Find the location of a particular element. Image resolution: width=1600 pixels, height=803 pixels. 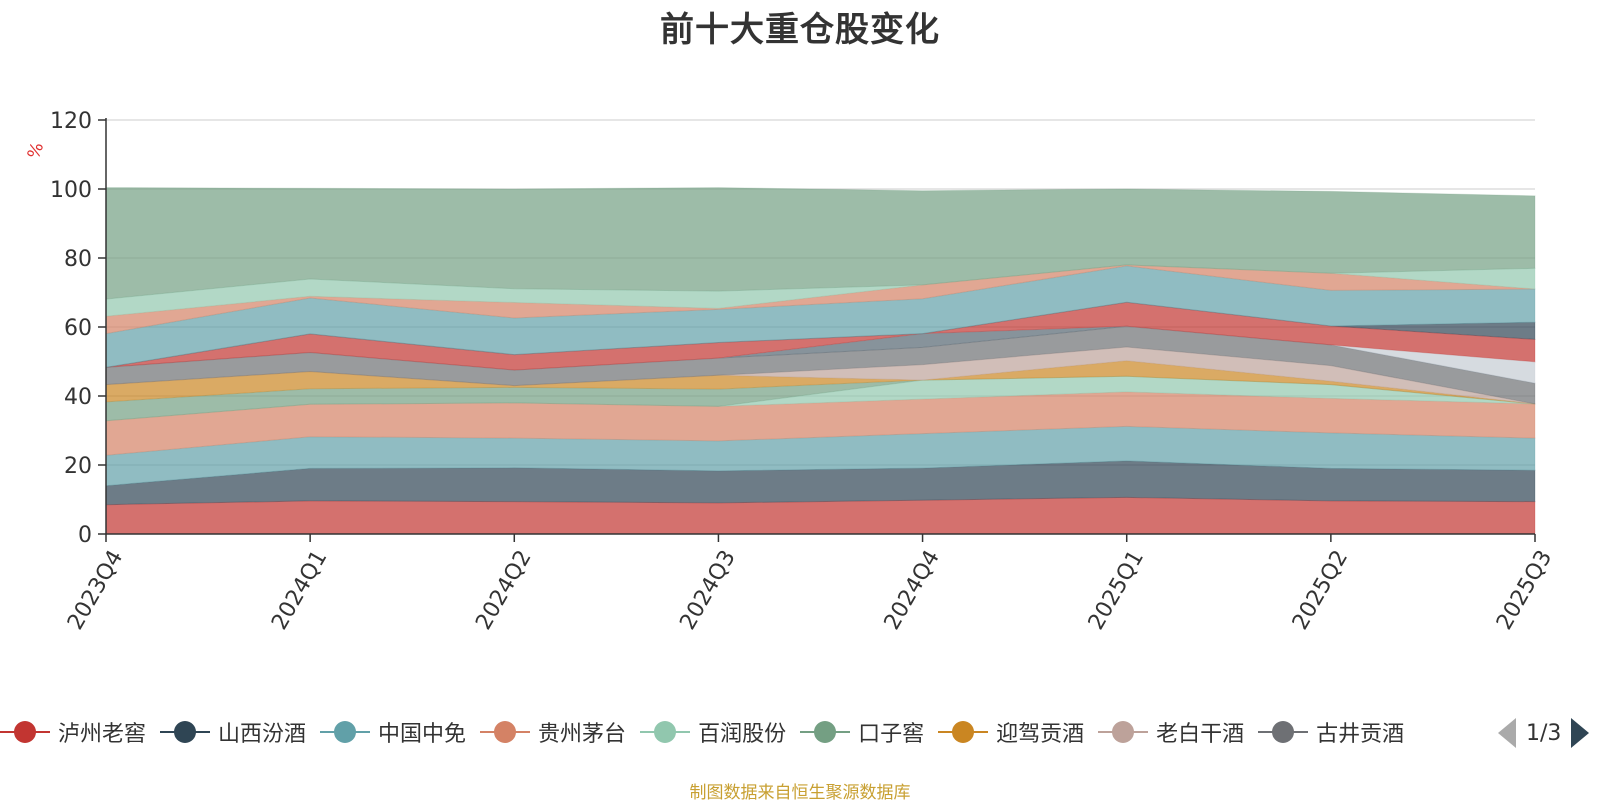

legend-item: 口子窖 is located at coordinates (862, 732).